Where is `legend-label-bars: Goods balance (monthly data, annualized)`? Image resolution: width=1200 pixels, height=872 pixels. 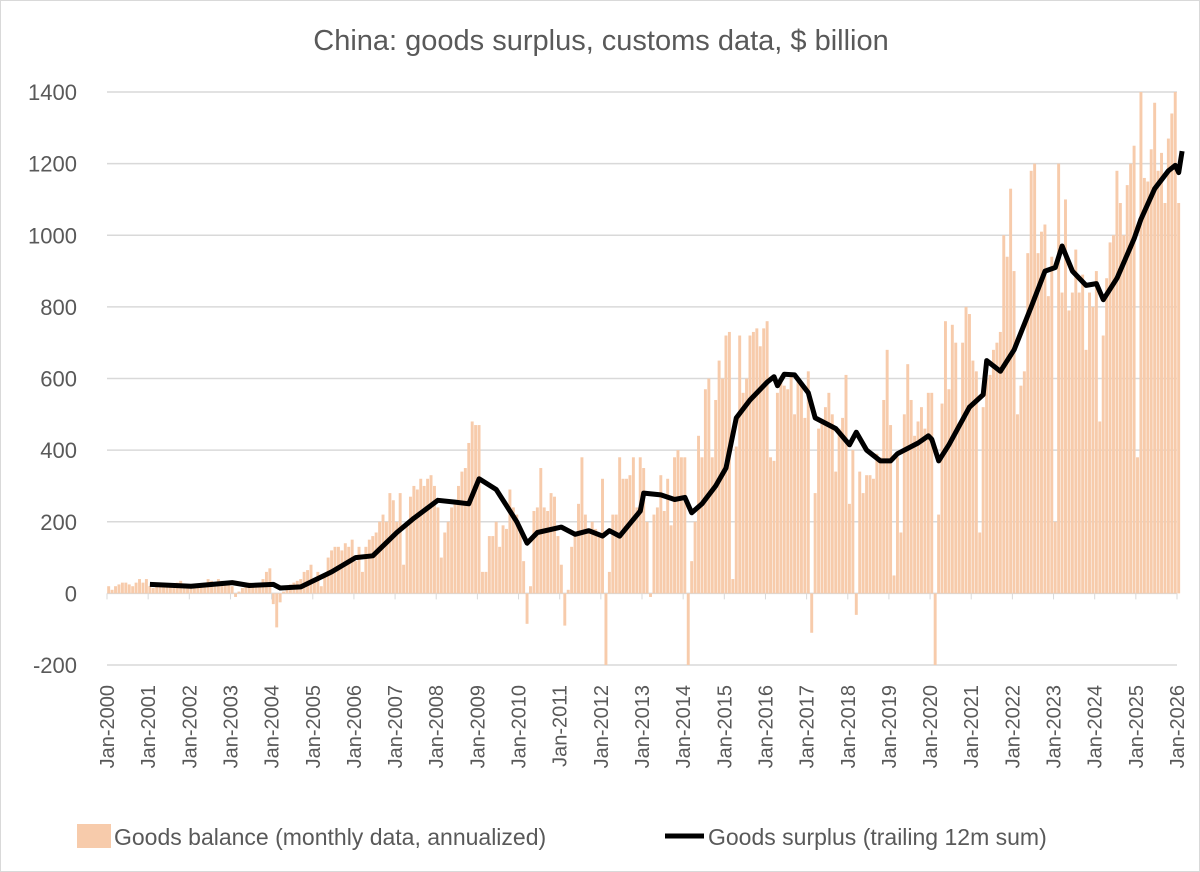
legend-label-bars: Goods balance (monthly data, annualized) is located at coordinates (330, 837).